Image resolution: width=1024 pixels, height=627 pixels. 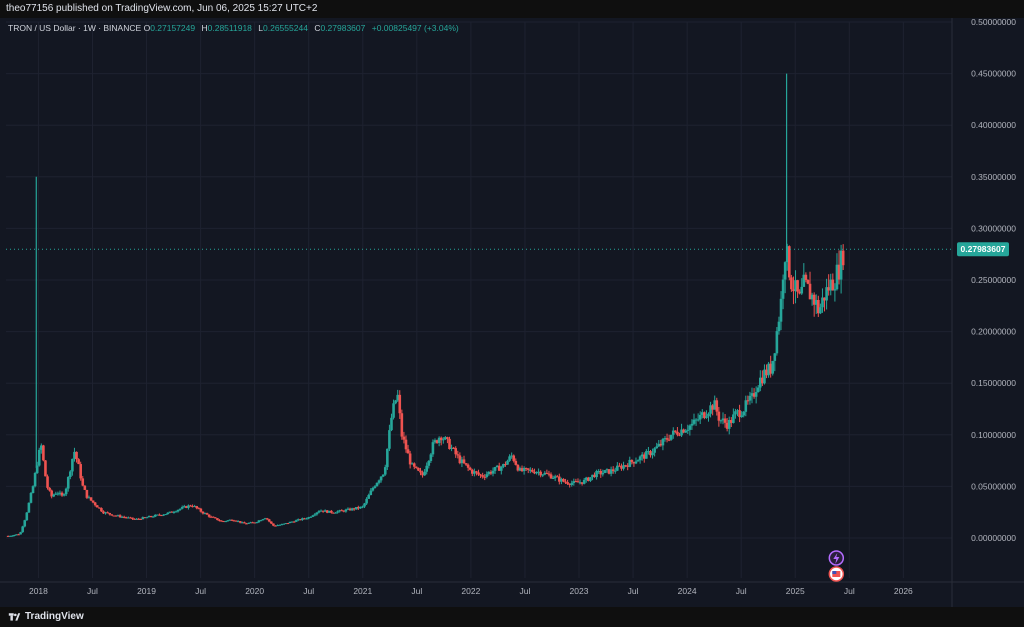 What do you see at coordinates (470, 591) in the screenshot?
I see `x-tick-label: 2022` at bounding box center [470, 591].